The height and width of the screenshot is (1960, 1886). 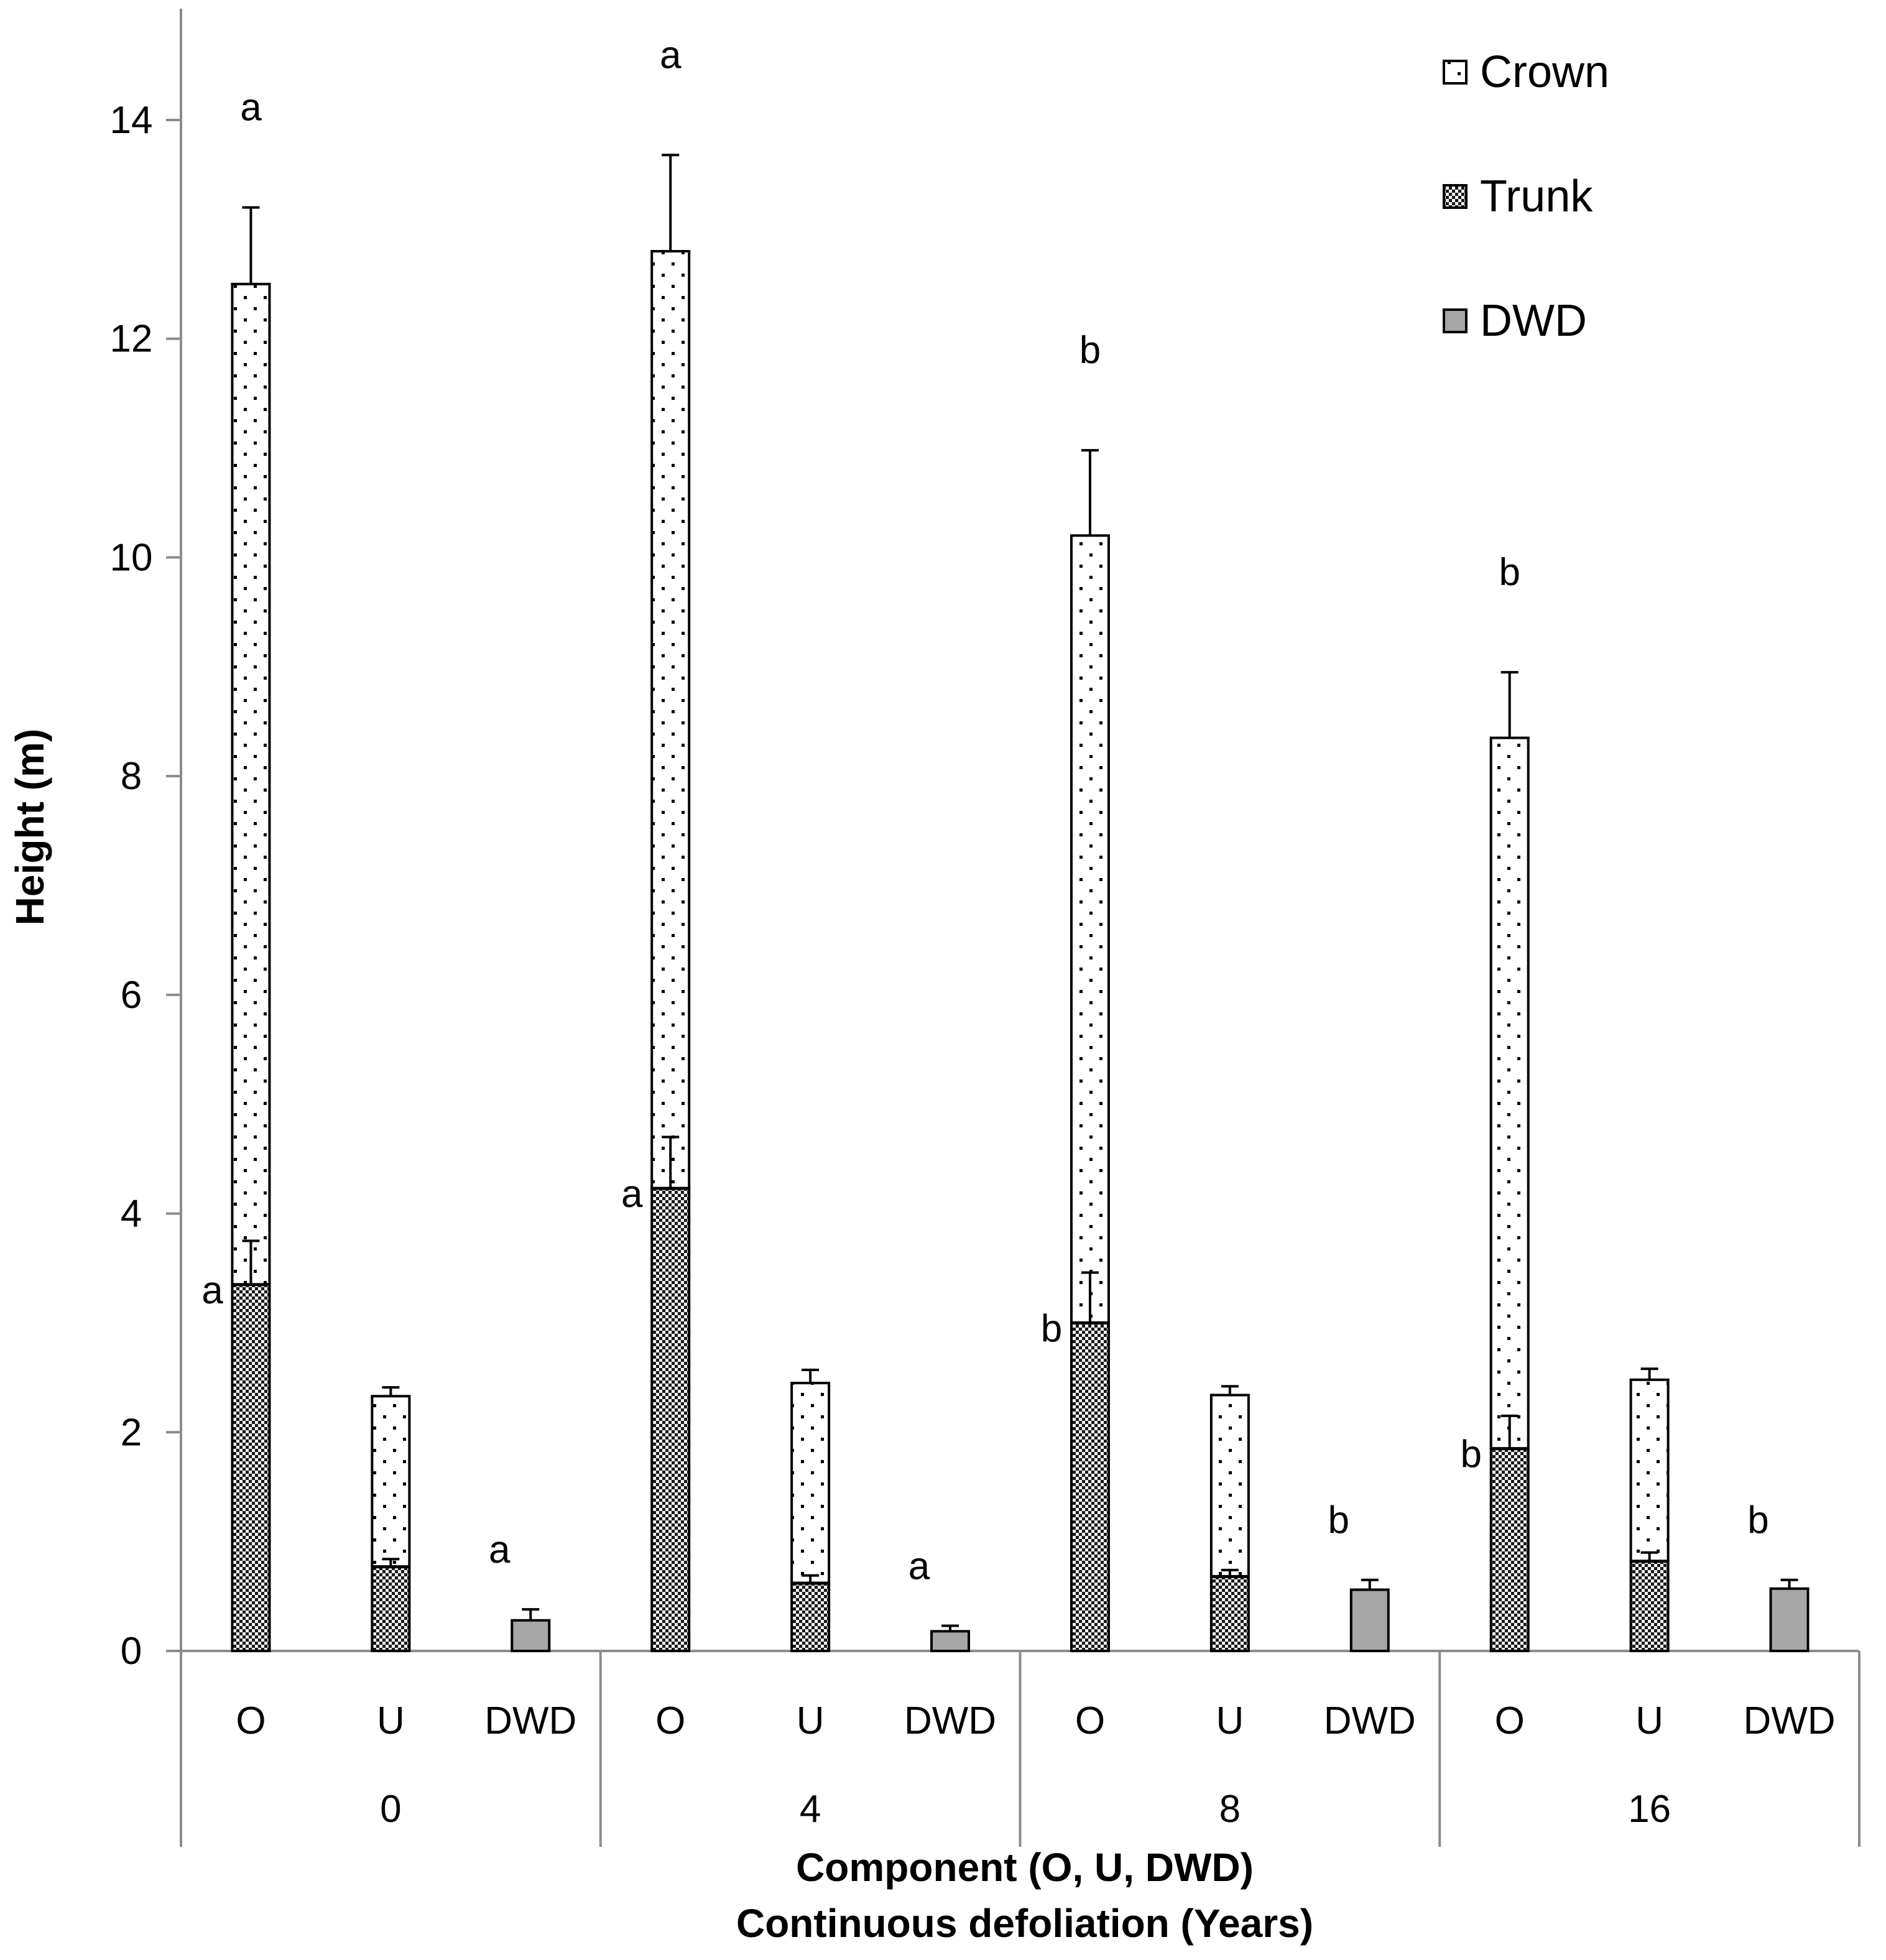 I want to click on legend-trunk-label: Trunk, so click(x=1537, y=196).